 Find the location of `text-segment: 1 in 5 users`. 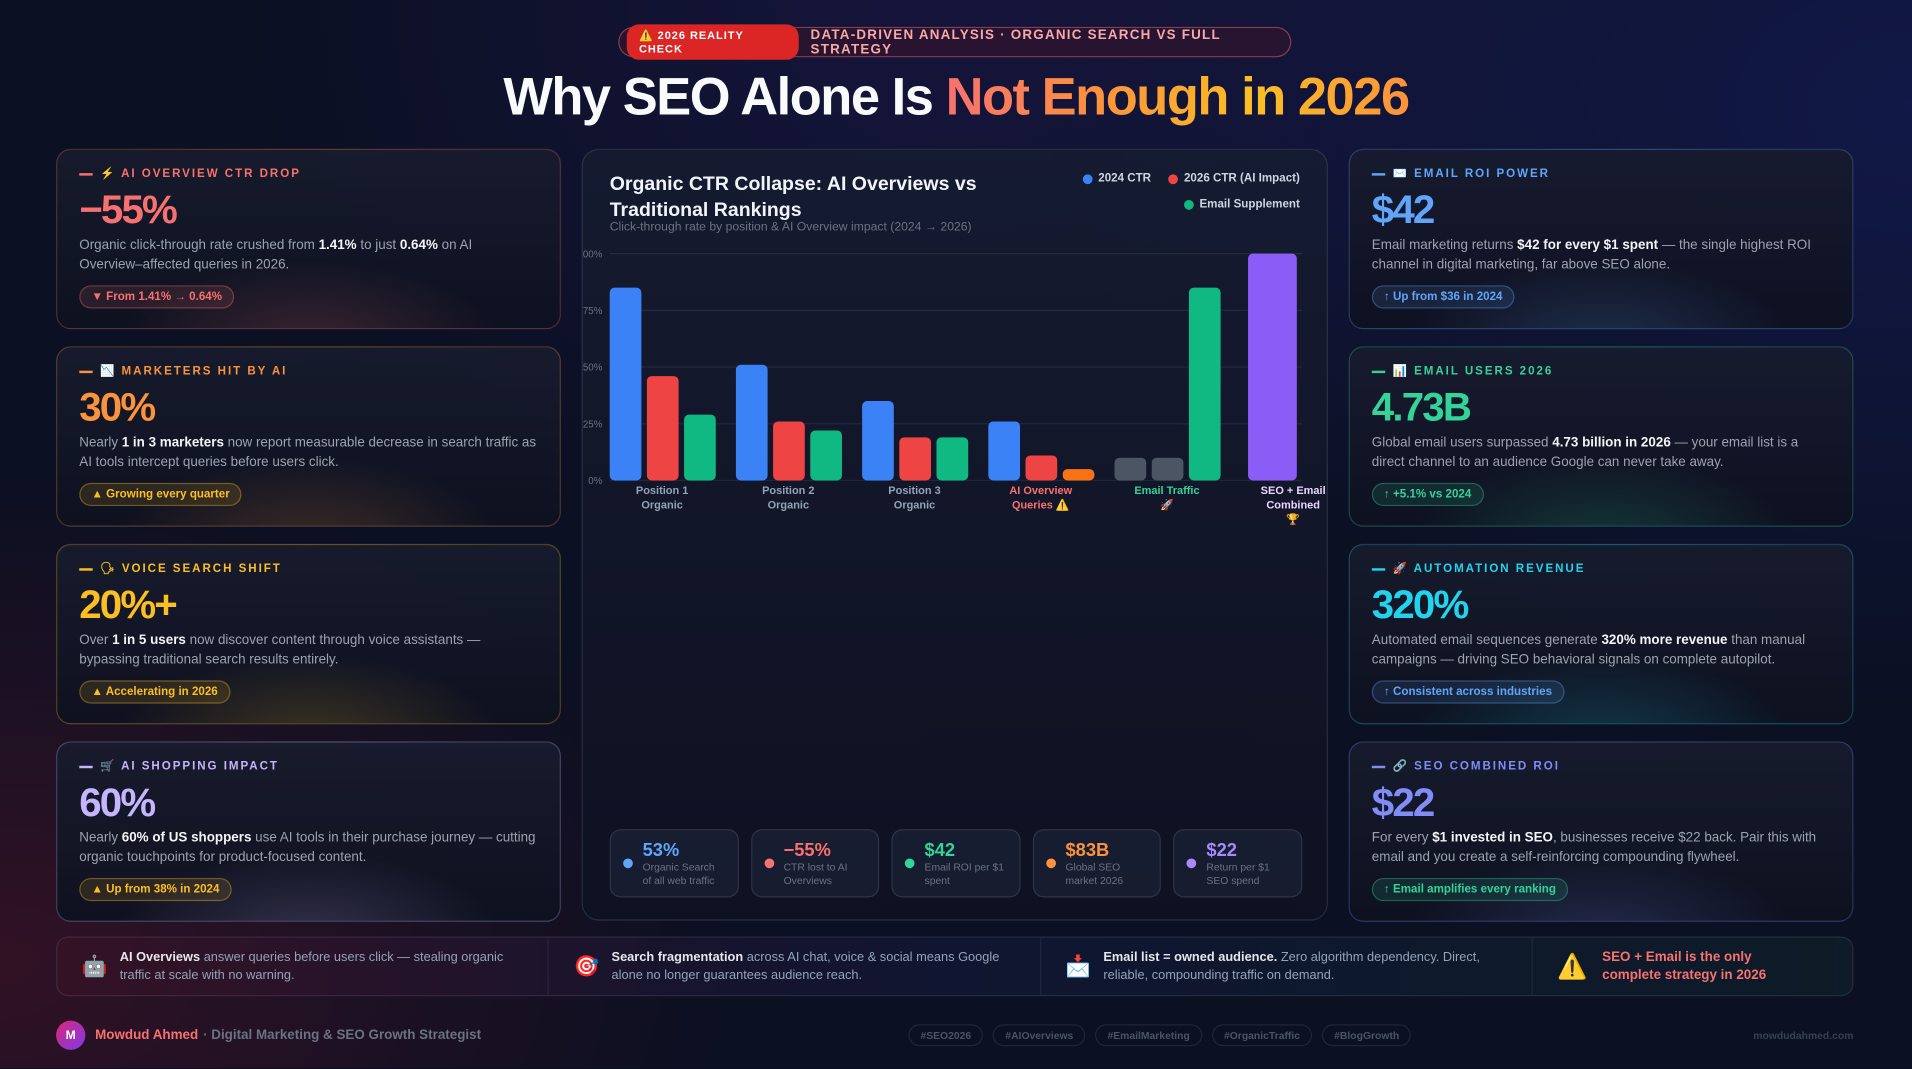

text-segment: 1 in 5 users is located at coordinates (149, 640).